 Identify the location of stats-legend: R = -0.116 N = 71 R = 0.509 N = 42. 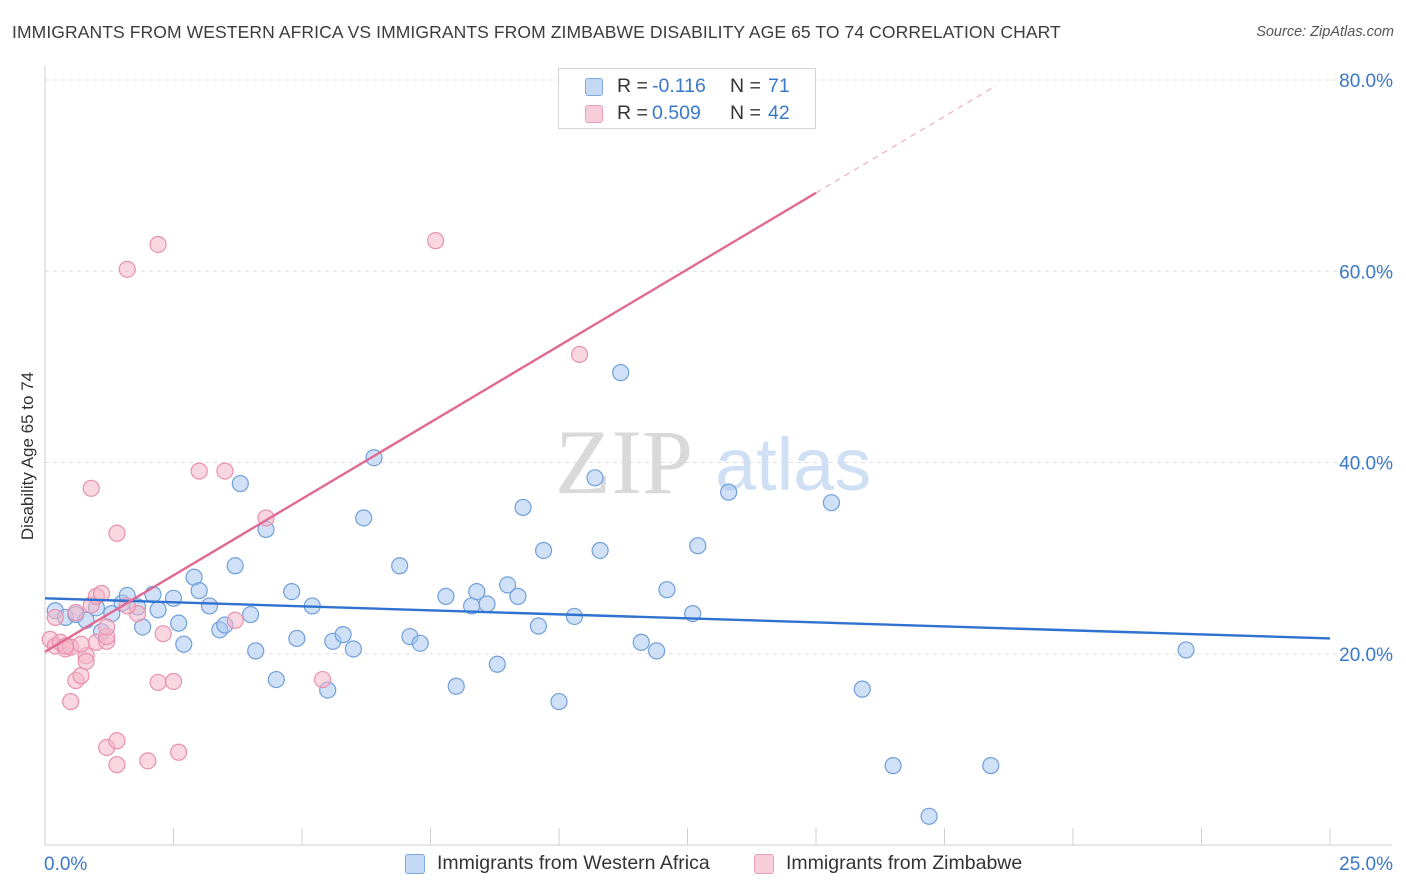
(687, 98).